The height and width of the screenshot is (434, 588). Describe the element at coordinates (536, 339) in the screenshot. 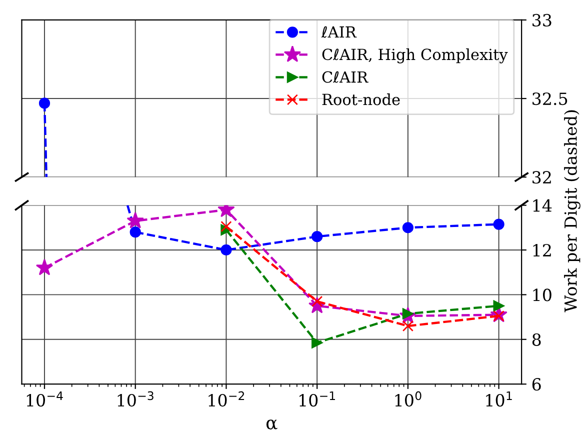

I see `y-tick-label: 8` at that location.